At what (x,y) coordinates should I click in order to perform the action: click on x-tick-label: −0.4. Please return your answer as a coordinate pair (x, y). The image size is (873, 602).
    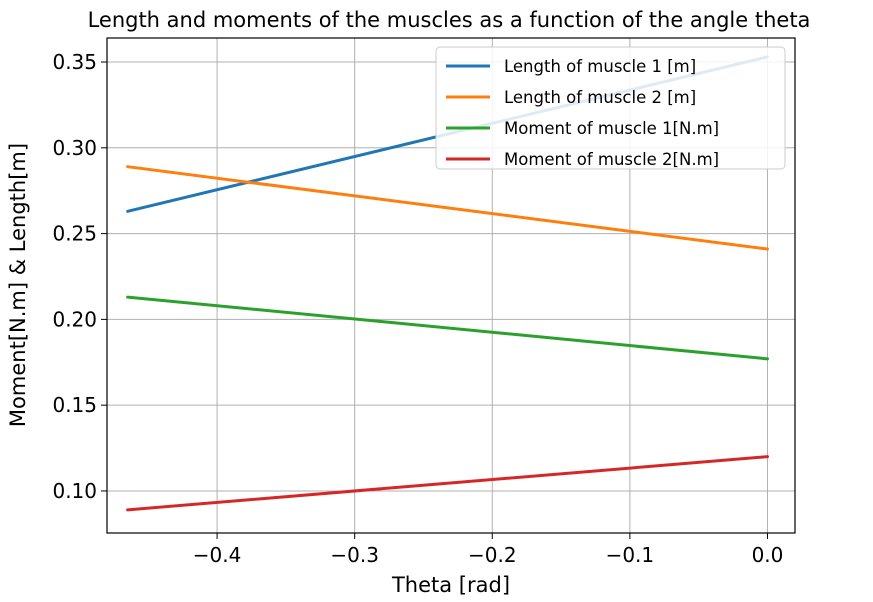
    Looking at the image, I should click on (217, 555).